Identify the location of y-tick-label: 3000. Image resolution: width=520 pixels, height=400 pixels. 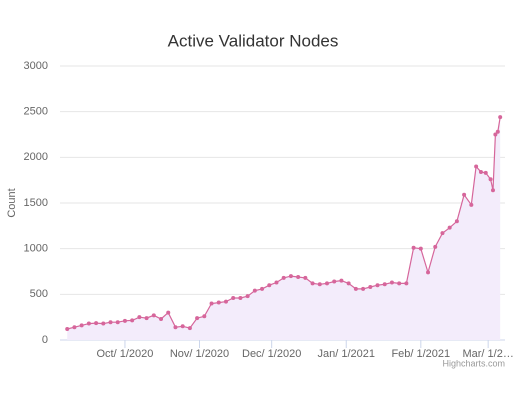
(36, 66).